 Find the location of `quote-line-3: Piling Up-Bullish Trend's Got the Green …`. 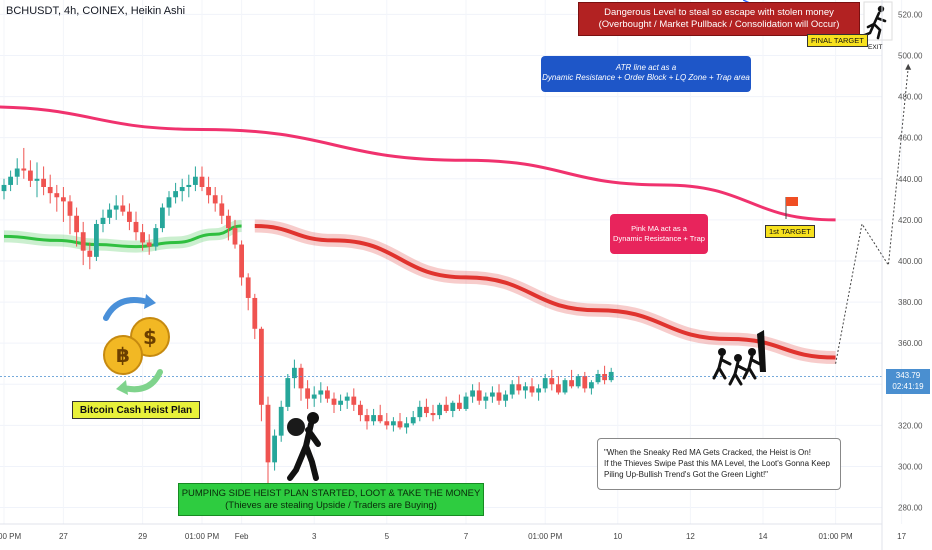

quote-line-3: Piling Up-Bullish Trend's Got the Green … is located at coordinates (686, 474).